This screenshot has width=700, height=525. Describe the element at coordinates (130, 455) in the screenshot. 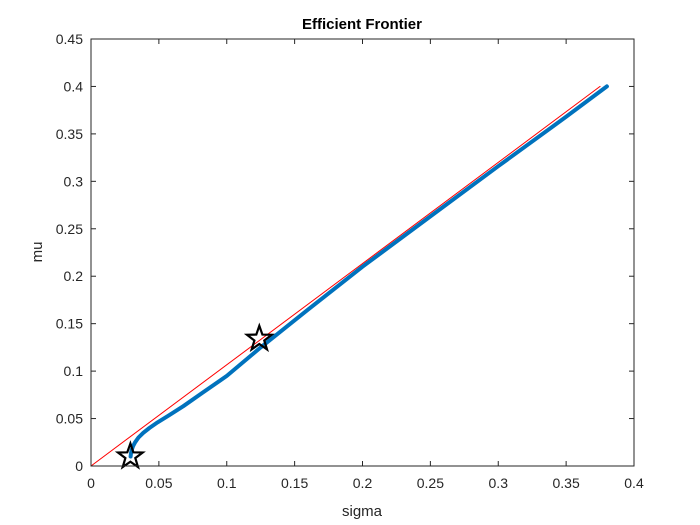

I see `min-variance-portfolio-star-marker` at that location.